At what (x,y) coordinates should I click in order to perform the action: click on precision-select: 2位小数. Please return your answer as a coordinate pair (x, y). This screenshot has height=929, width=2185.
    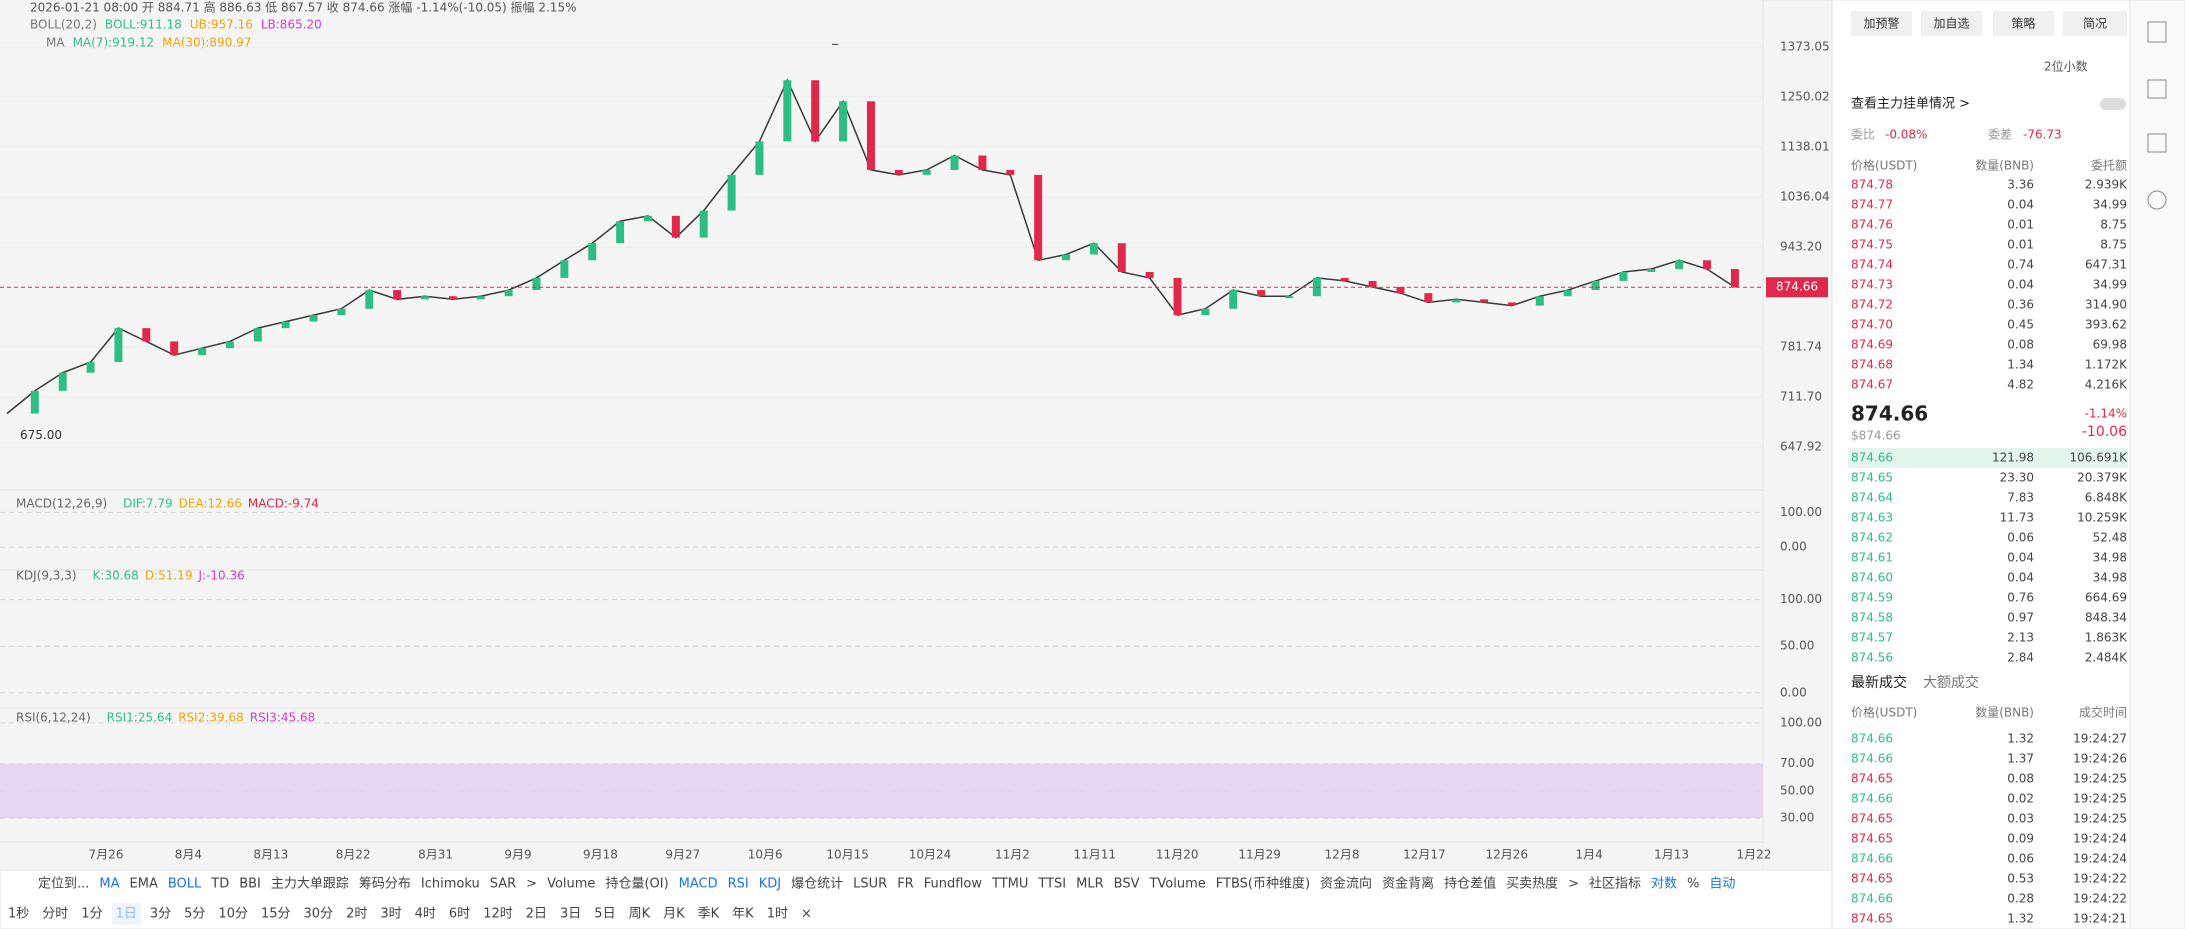
    Looking at the image, I should click on (2066, 66).